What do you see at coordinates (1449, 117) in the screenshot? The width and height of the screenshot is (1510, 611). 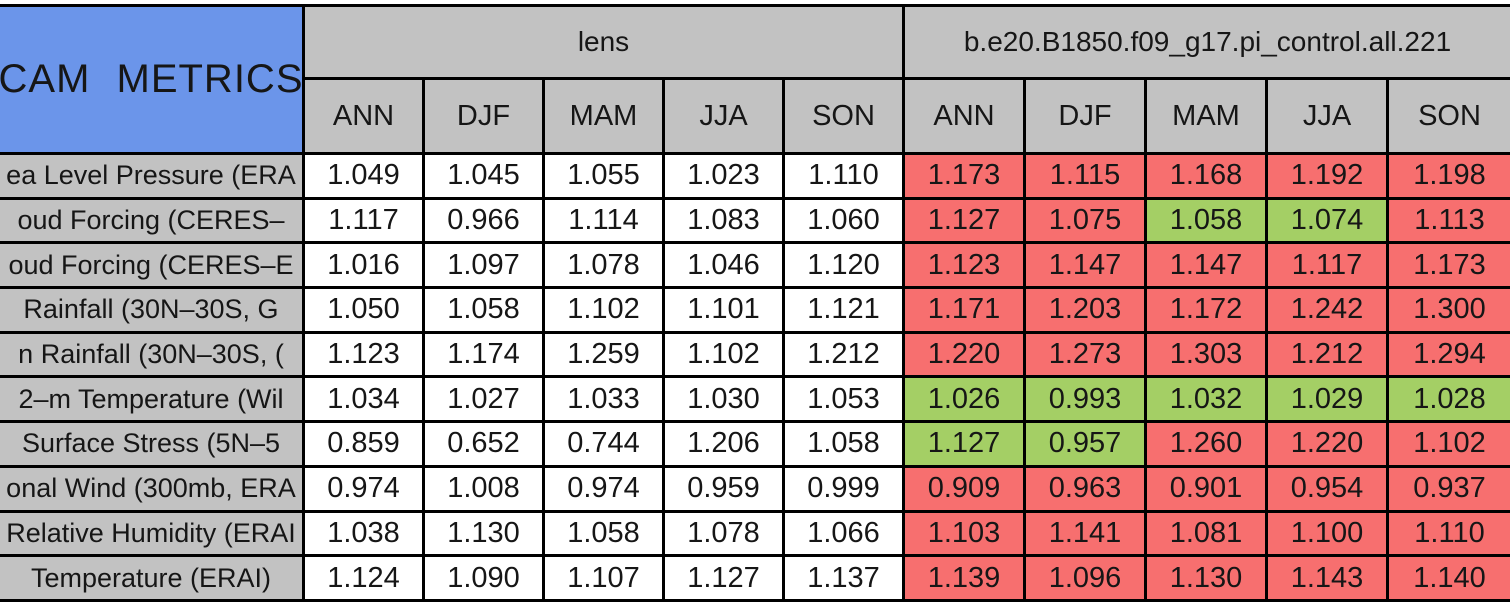 I see `season-header-control-son: SON` at bounding box center [1449, 117].